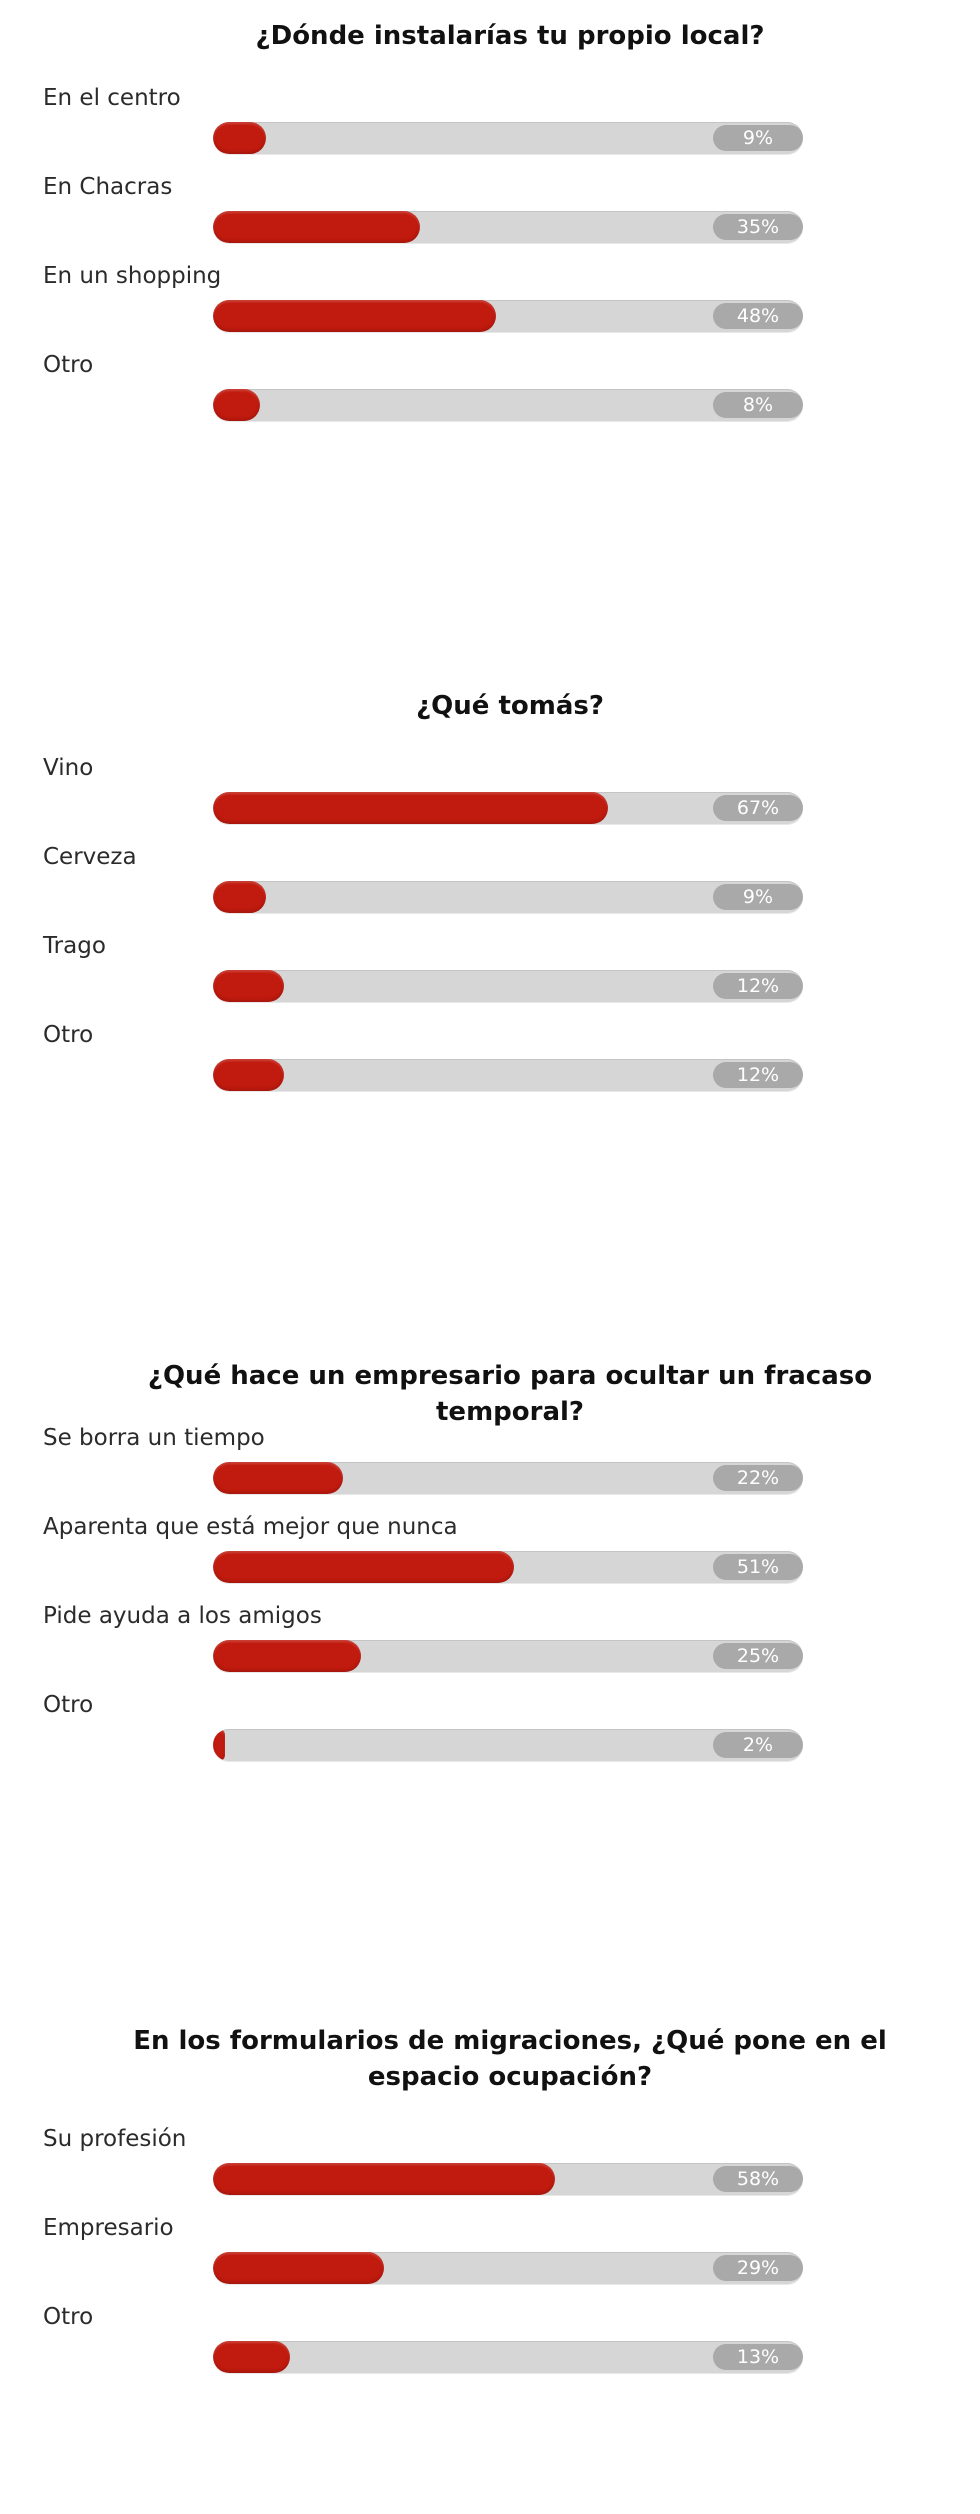 This screenshot has height=2514, width=980. Describe the element at coordinates (108, 187) in the screenshot. I see `option-label: En Chacras` at that location.